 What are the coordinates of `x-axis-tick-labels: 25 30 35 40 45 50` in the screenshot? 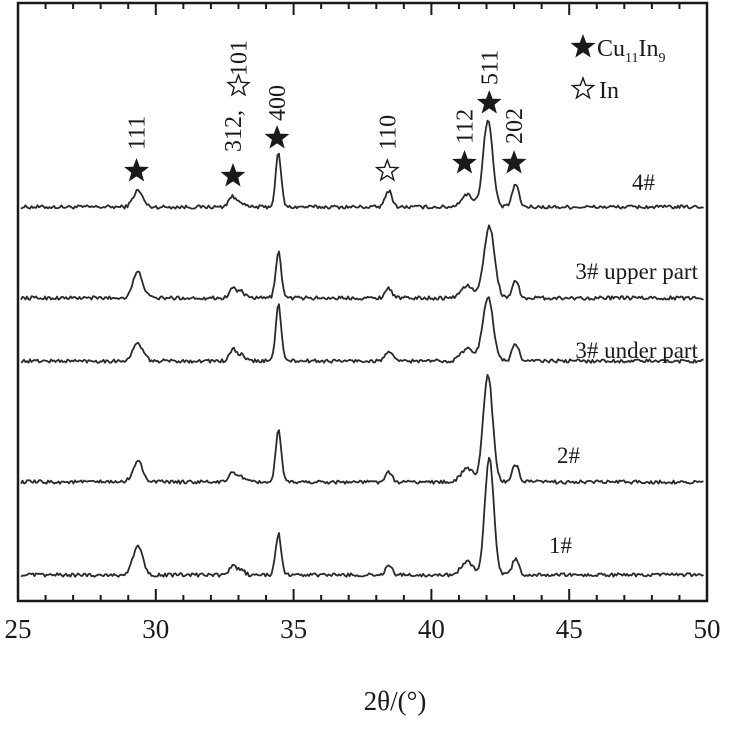 It's located at (363, 629).